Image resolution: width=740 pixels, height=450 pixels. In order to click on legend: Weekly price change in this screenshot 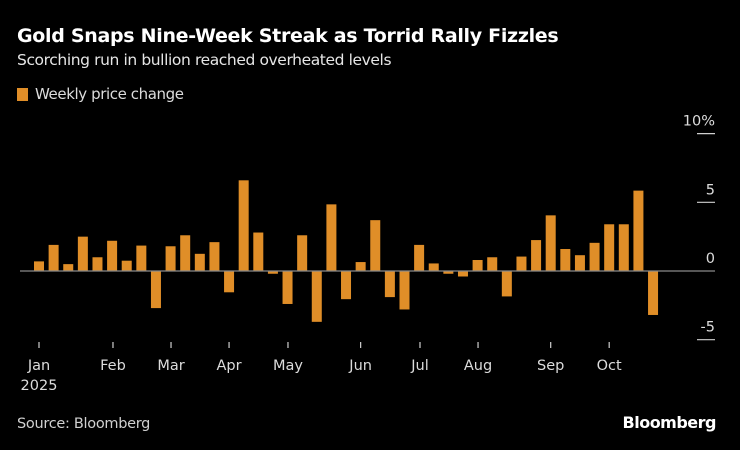, I will do `click(100, 94)`.